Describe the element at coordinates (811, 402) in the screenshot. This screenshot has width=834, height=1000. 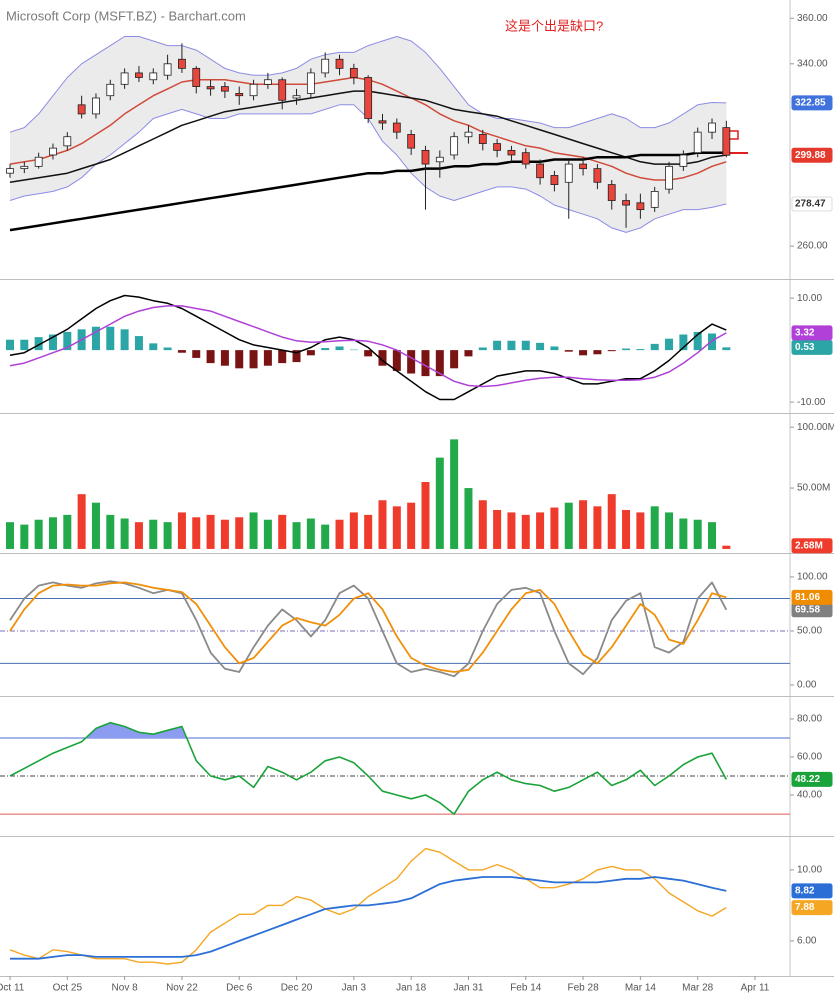
I see `y-tick-label: -10.00` at that location.